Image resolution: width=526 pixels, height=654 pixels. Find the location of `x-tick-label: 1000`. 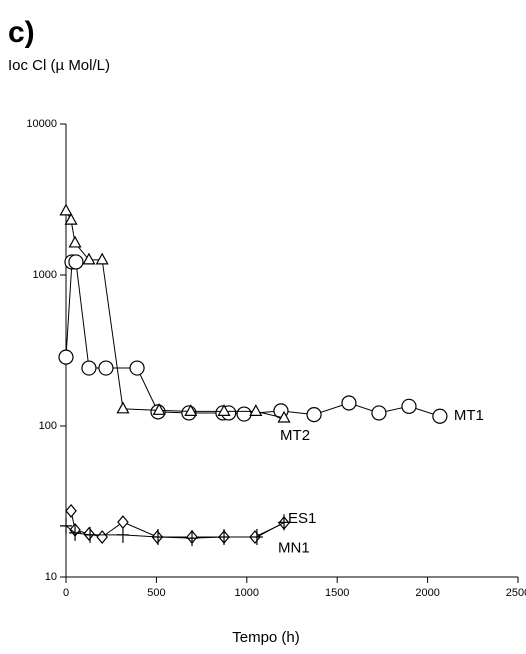

x-tick-label: 1000 is located at coordinates (247, 593).